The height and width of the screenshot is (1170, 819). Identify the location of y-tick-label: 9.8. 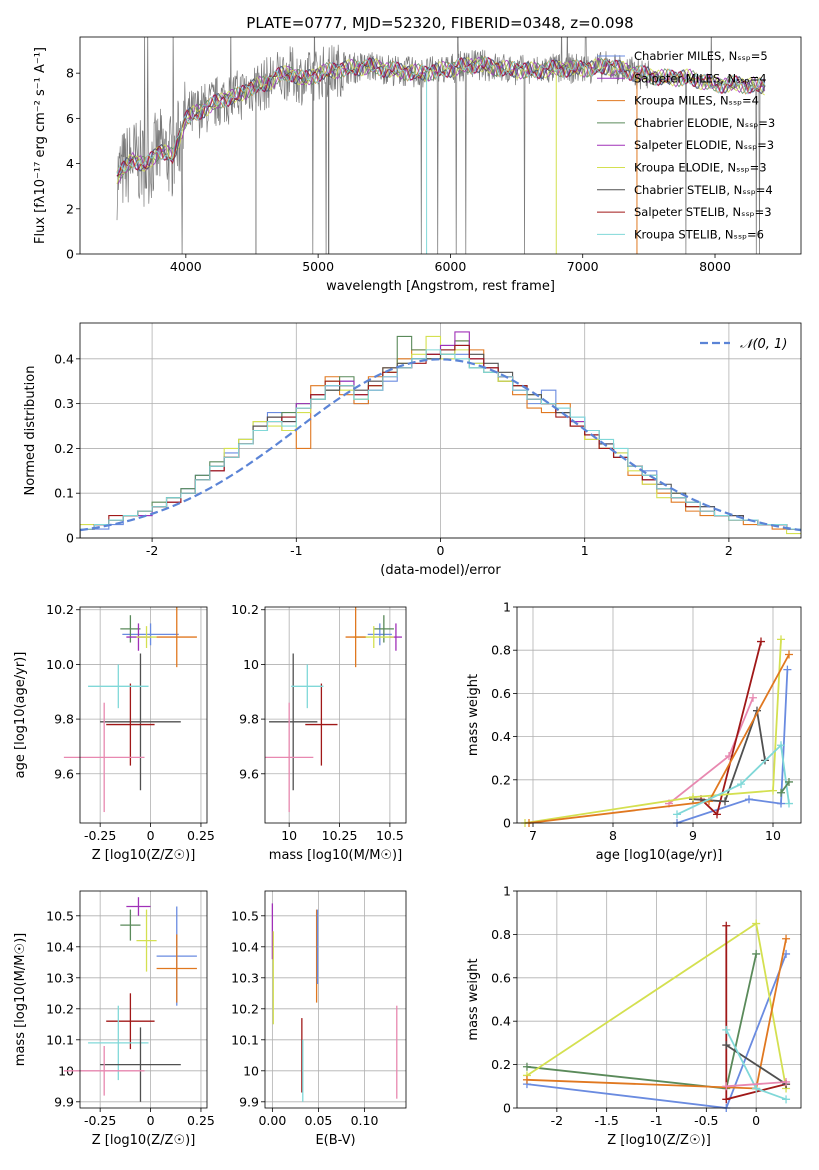
(64, 719).